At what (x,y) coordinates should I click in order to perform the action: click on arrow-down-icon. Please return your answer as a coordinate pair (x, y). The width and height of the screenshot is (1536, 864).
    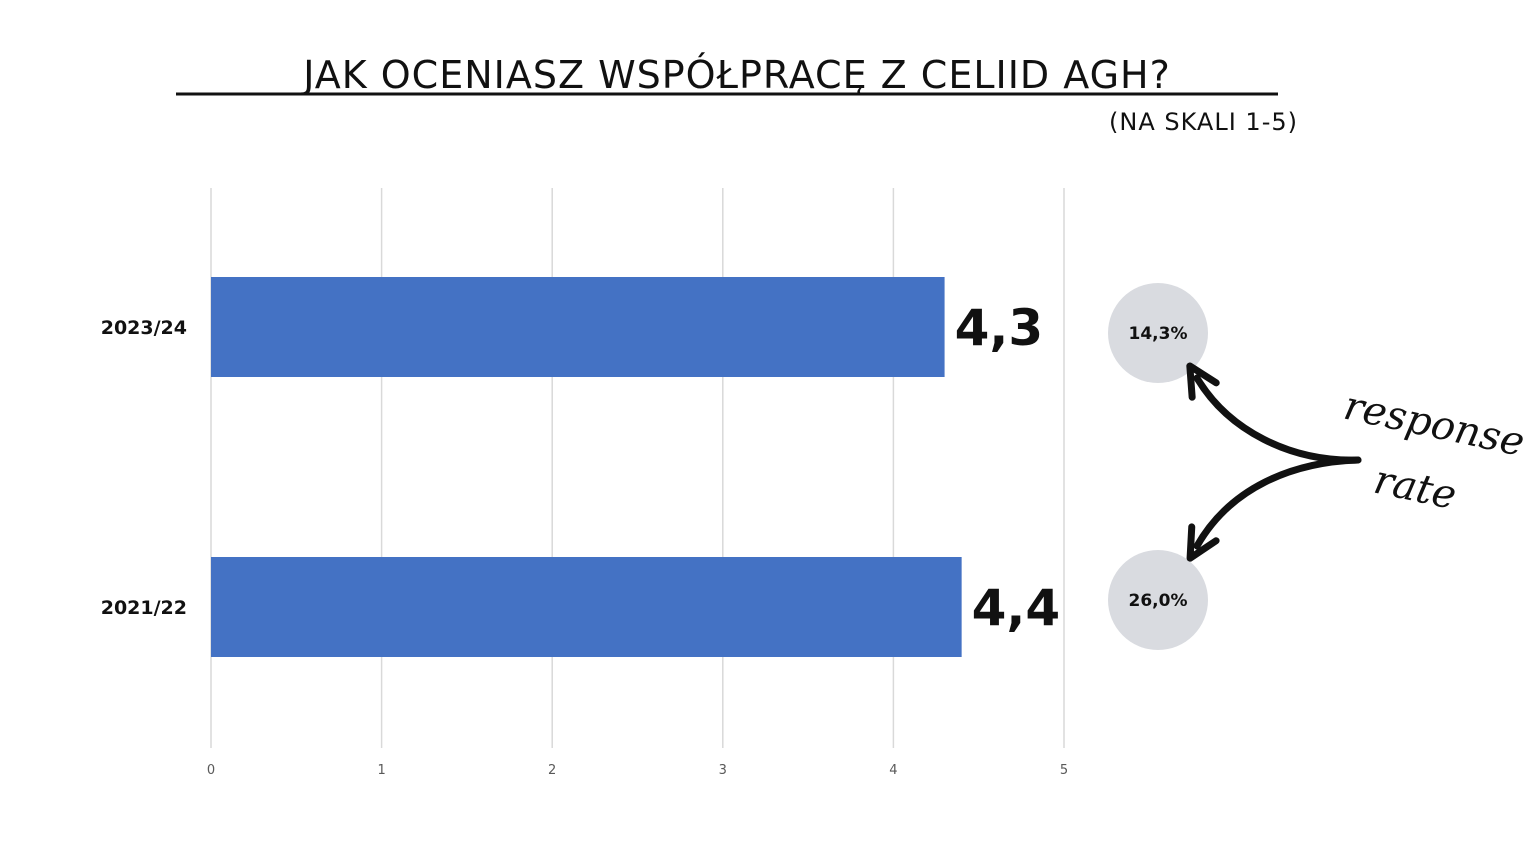
    Looking at the image, I should click on (1274, 509).